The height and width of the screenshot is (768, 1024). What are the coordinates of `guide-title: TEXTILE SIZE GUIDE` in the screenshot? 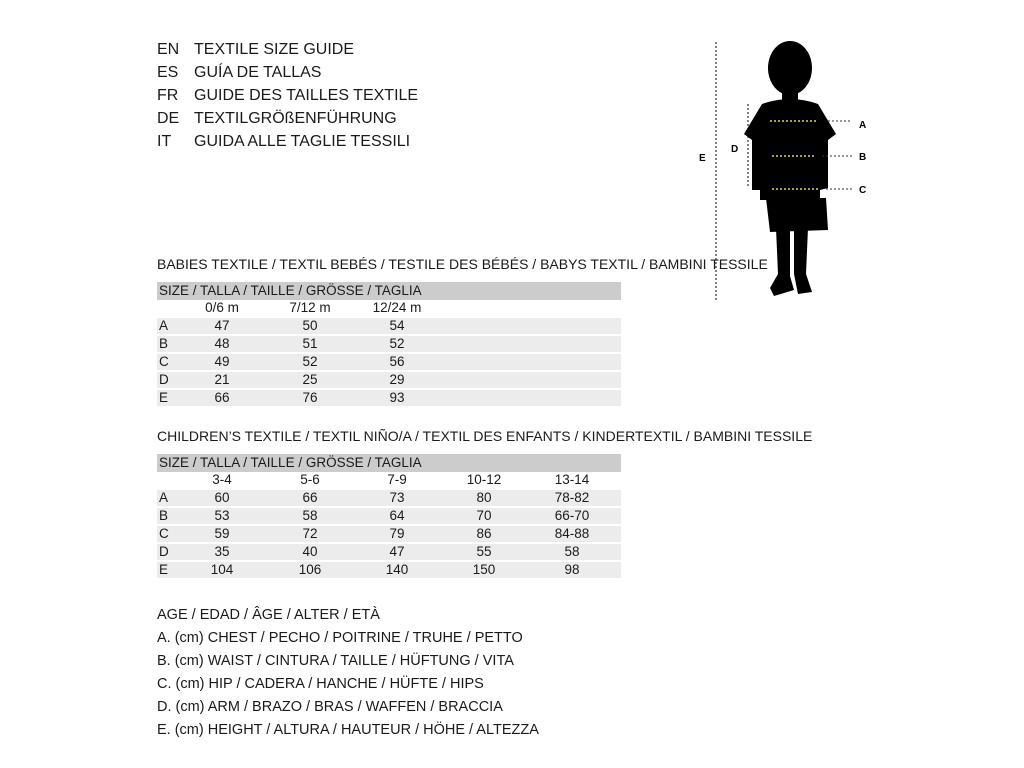 It's located at (274, 49).